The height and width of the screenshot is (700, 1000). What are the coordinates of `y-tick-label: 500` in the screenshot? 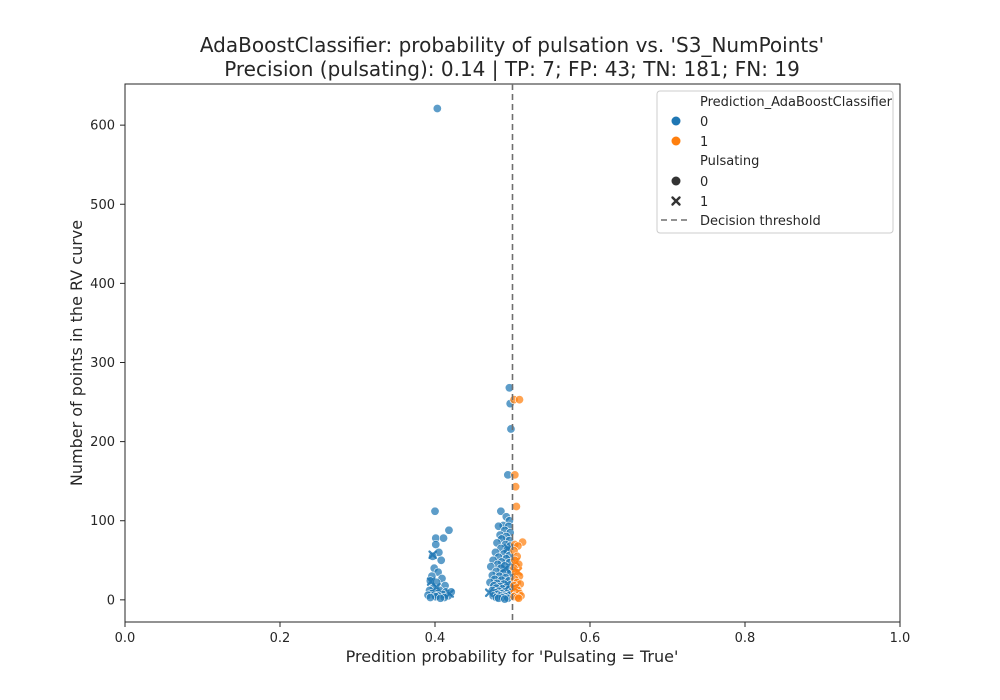 It's located at (102, 205).